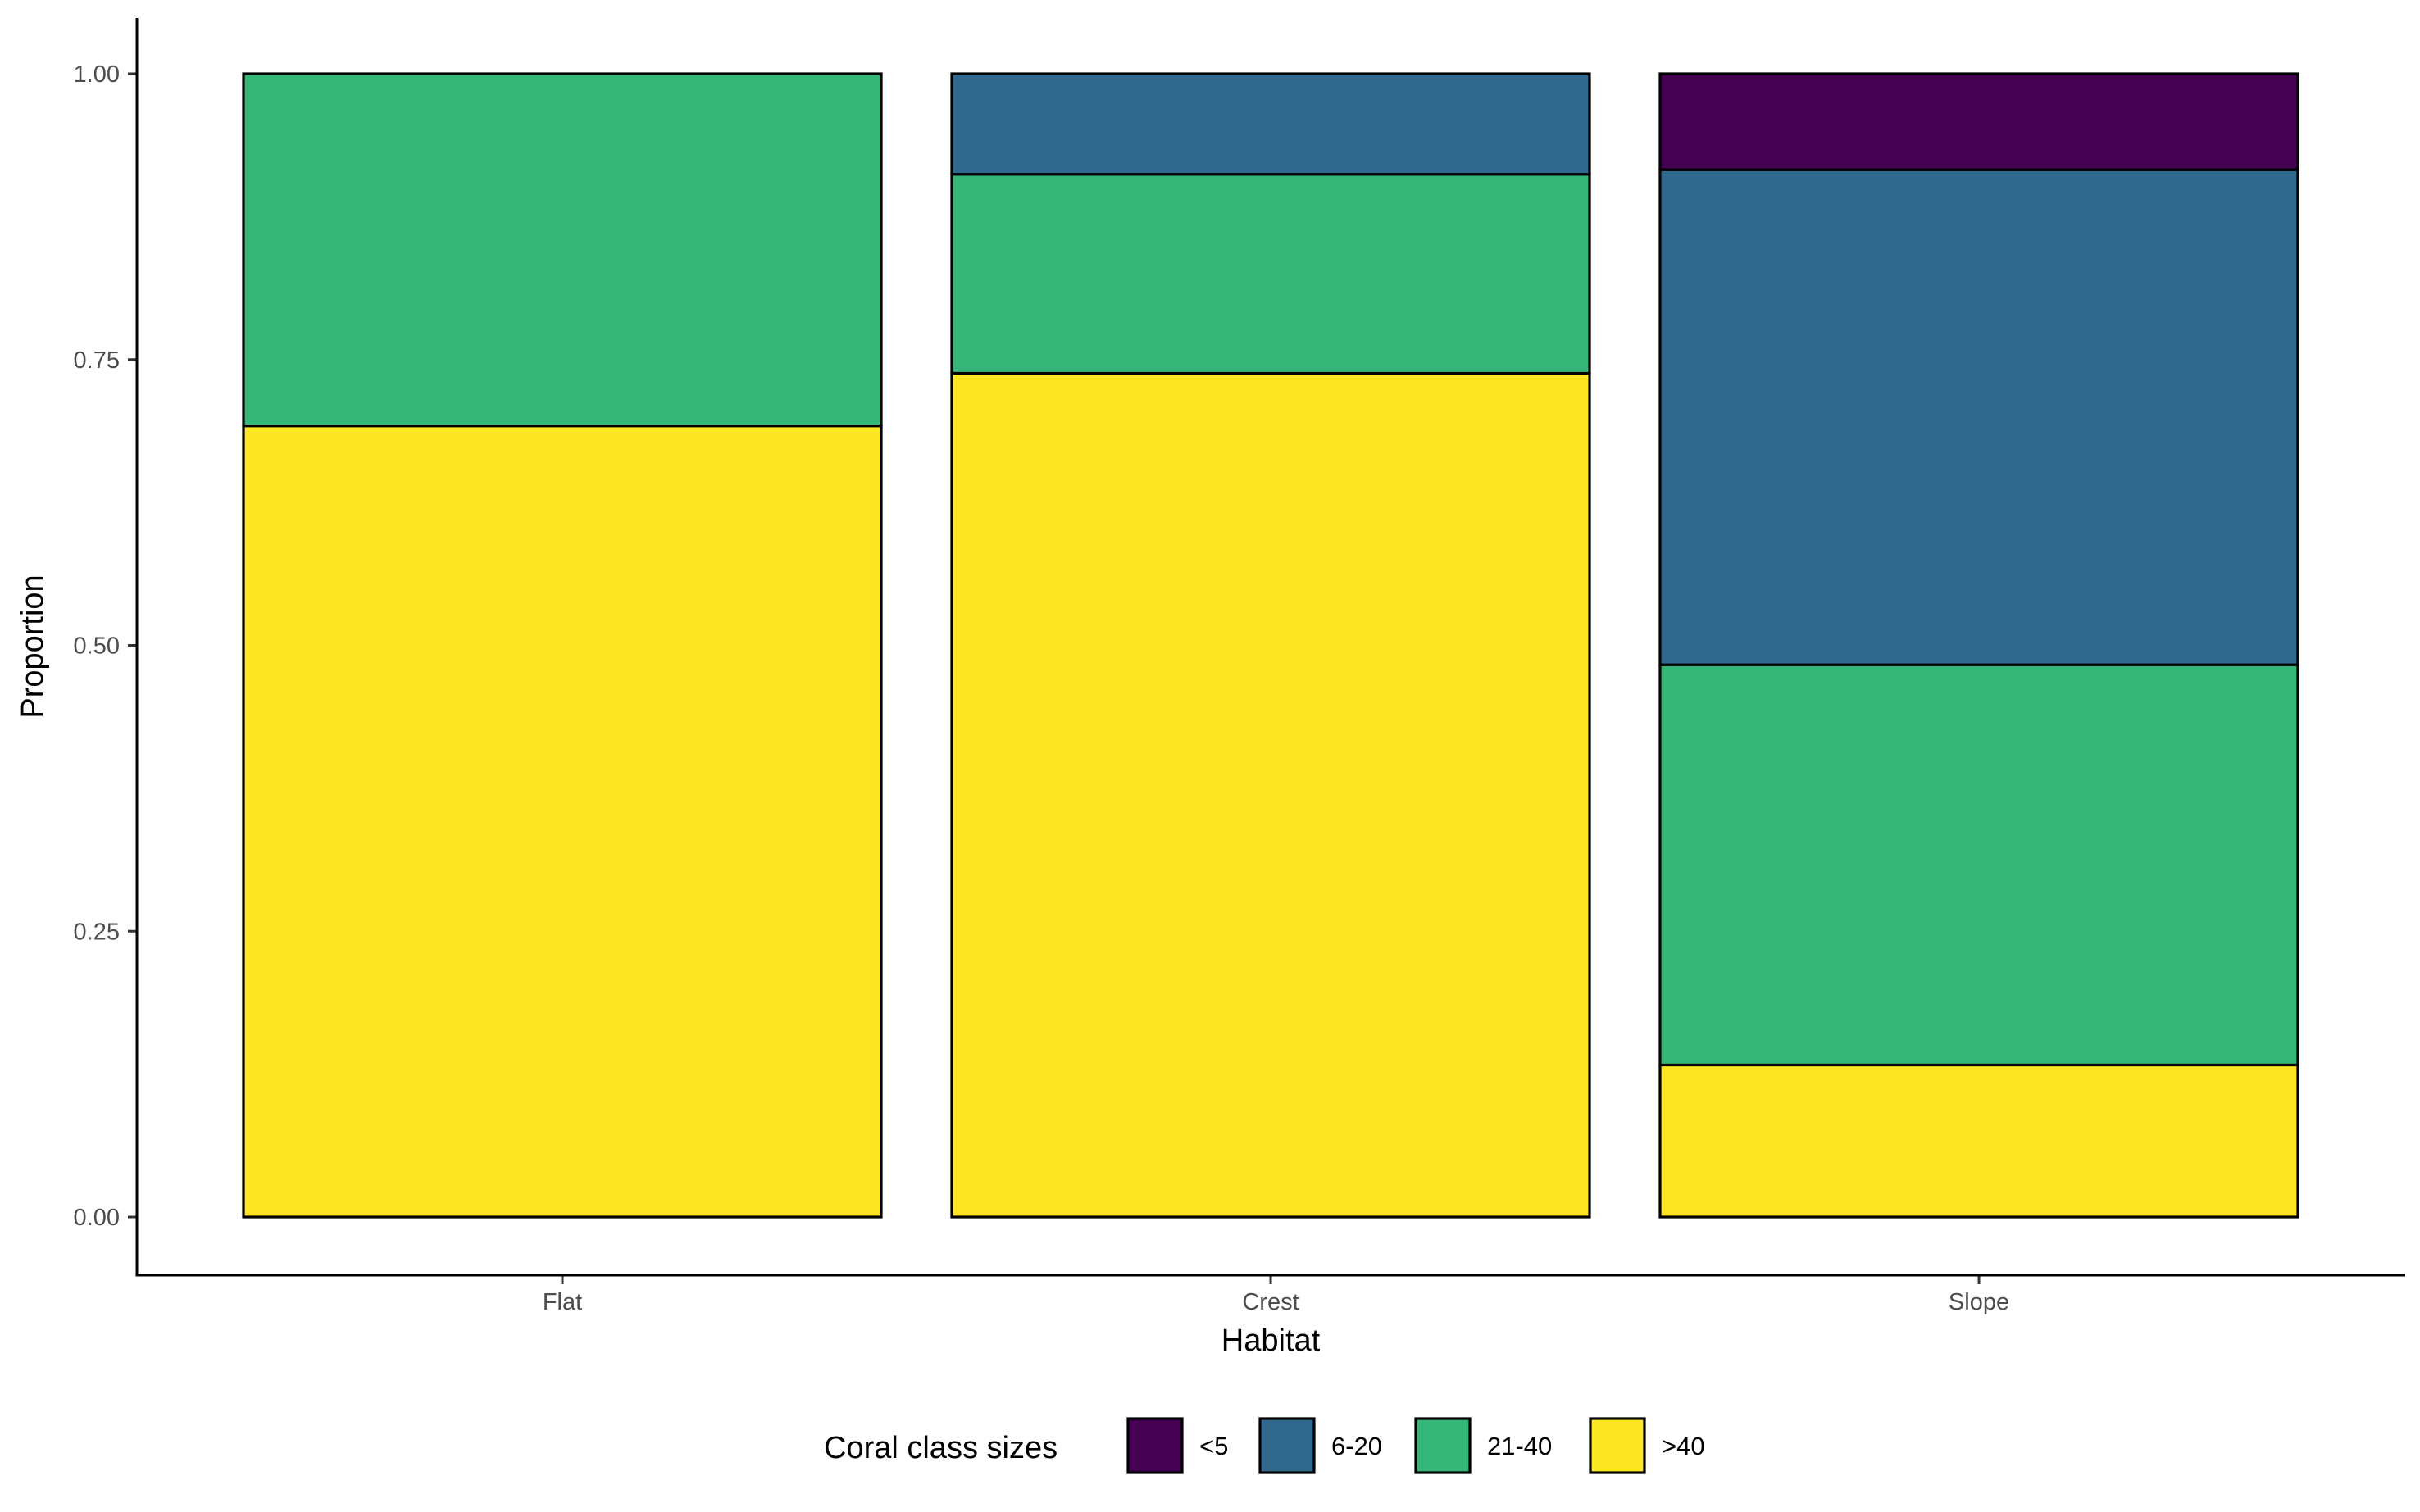 The width and height of the screenshot is (2420, 1512). What do you see at coordinates (941, 1448) in the screenshot?
I see `legend-title: Coral class sizes` at bounding box center [941, 1448].